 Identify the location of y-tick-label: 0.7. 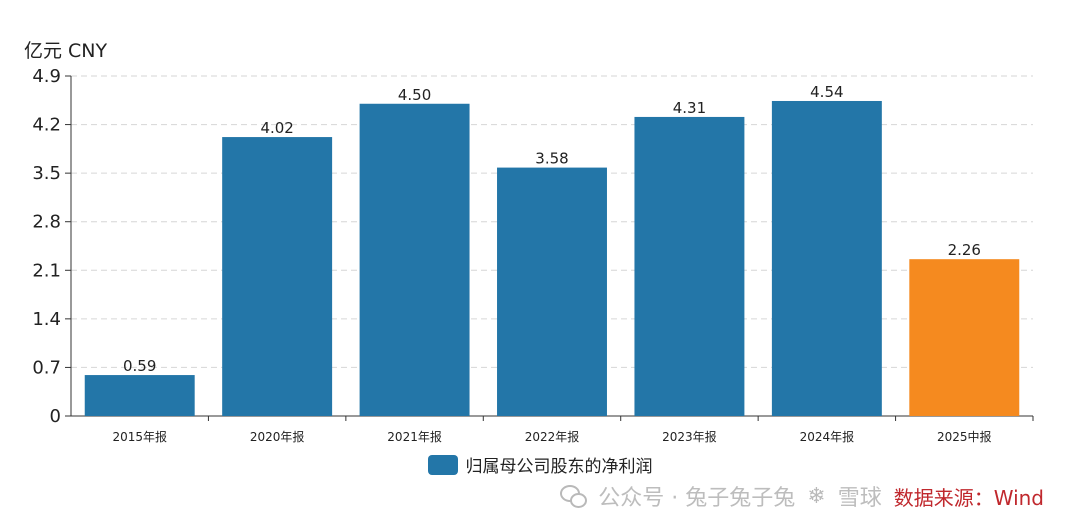
(46, 367).